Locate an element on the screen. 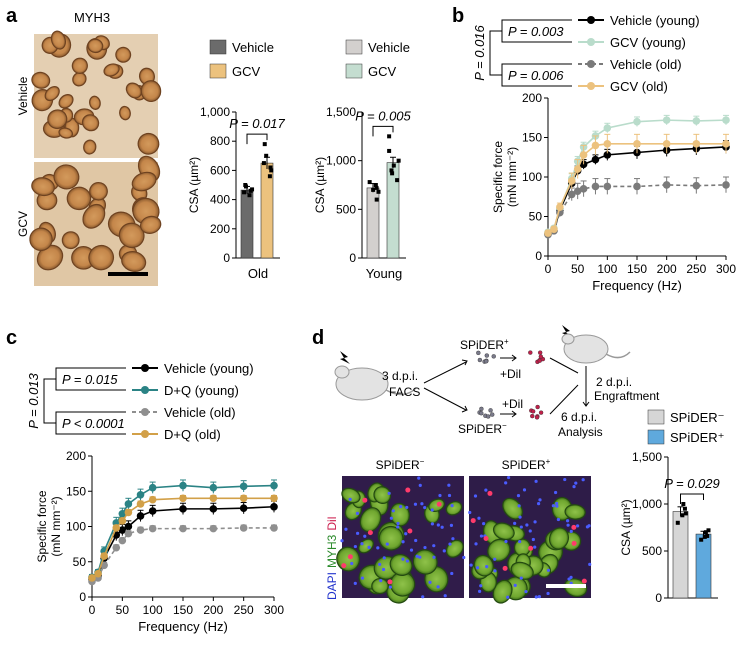 This screenshot has height=653, width=756. dil-label-1: +Dil is located at coordinates (510, 374).